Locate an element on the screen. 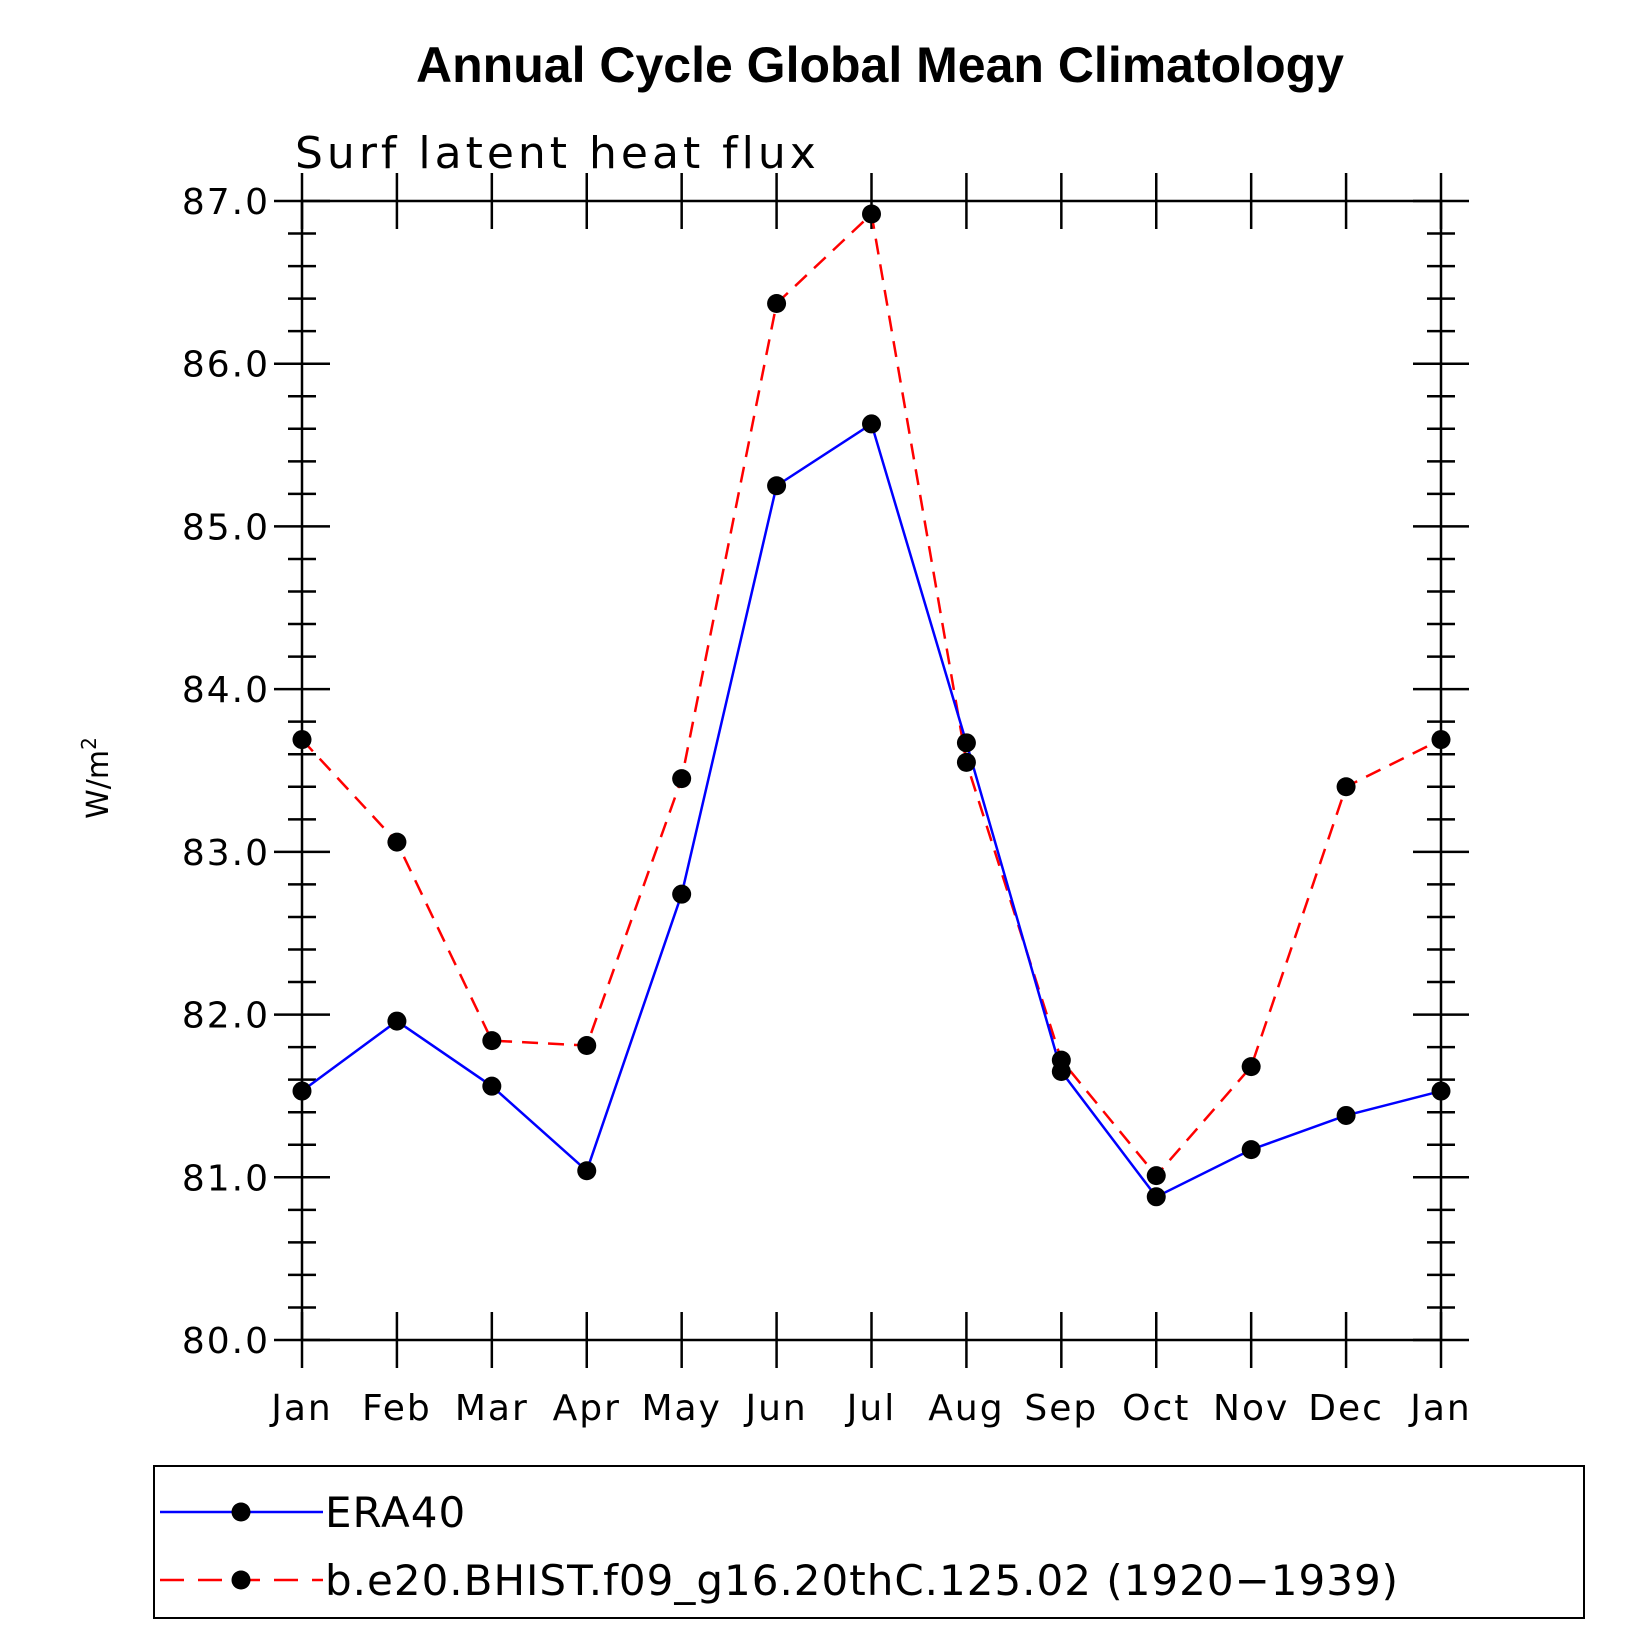  x-tick-label: Apr is located at coordinates (587, 1408).